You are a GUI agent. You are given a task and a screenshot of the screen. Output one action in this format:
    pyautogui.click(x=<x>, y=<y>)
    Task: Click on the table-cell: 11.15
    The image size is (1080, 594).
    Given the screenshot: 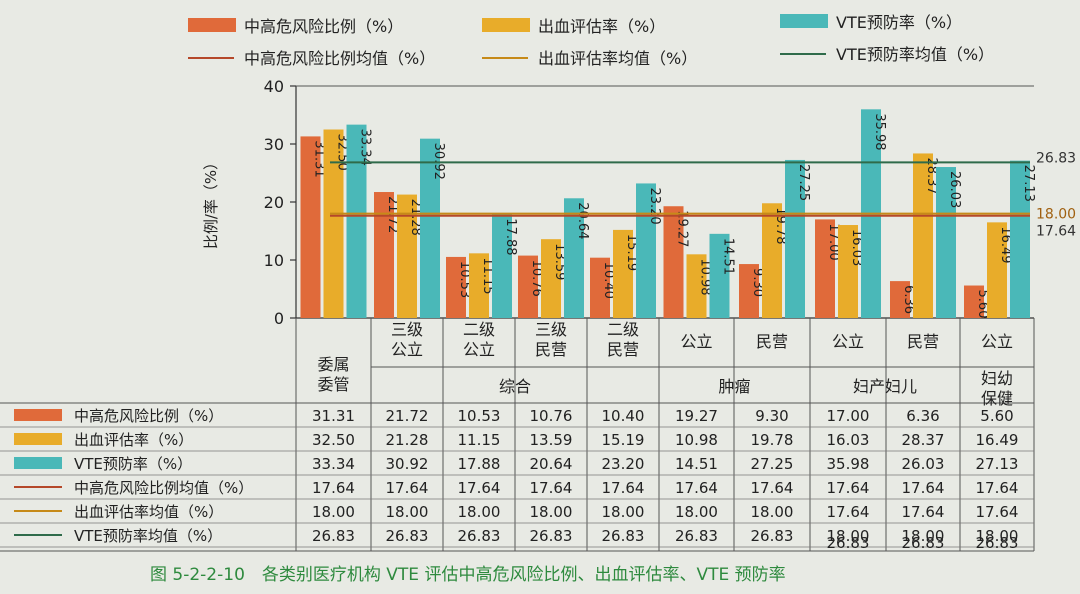 What is the action you would take?
    pyautogui.click(x=479, y=440)
    